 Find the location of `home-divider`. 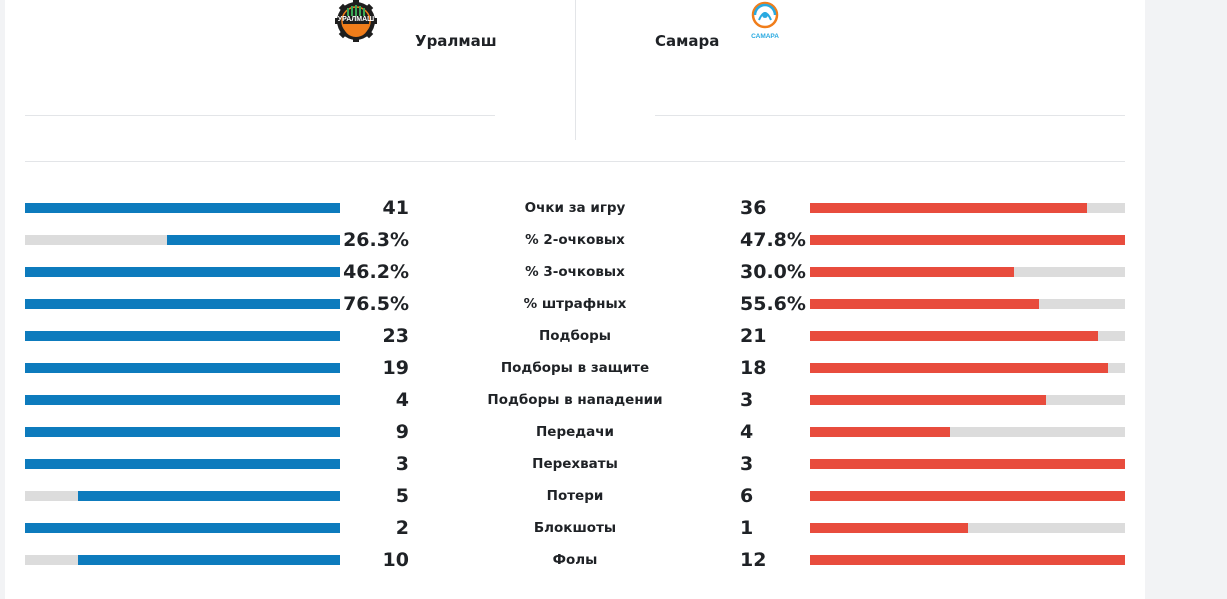

home-divider is located at coordinates (260, 115).